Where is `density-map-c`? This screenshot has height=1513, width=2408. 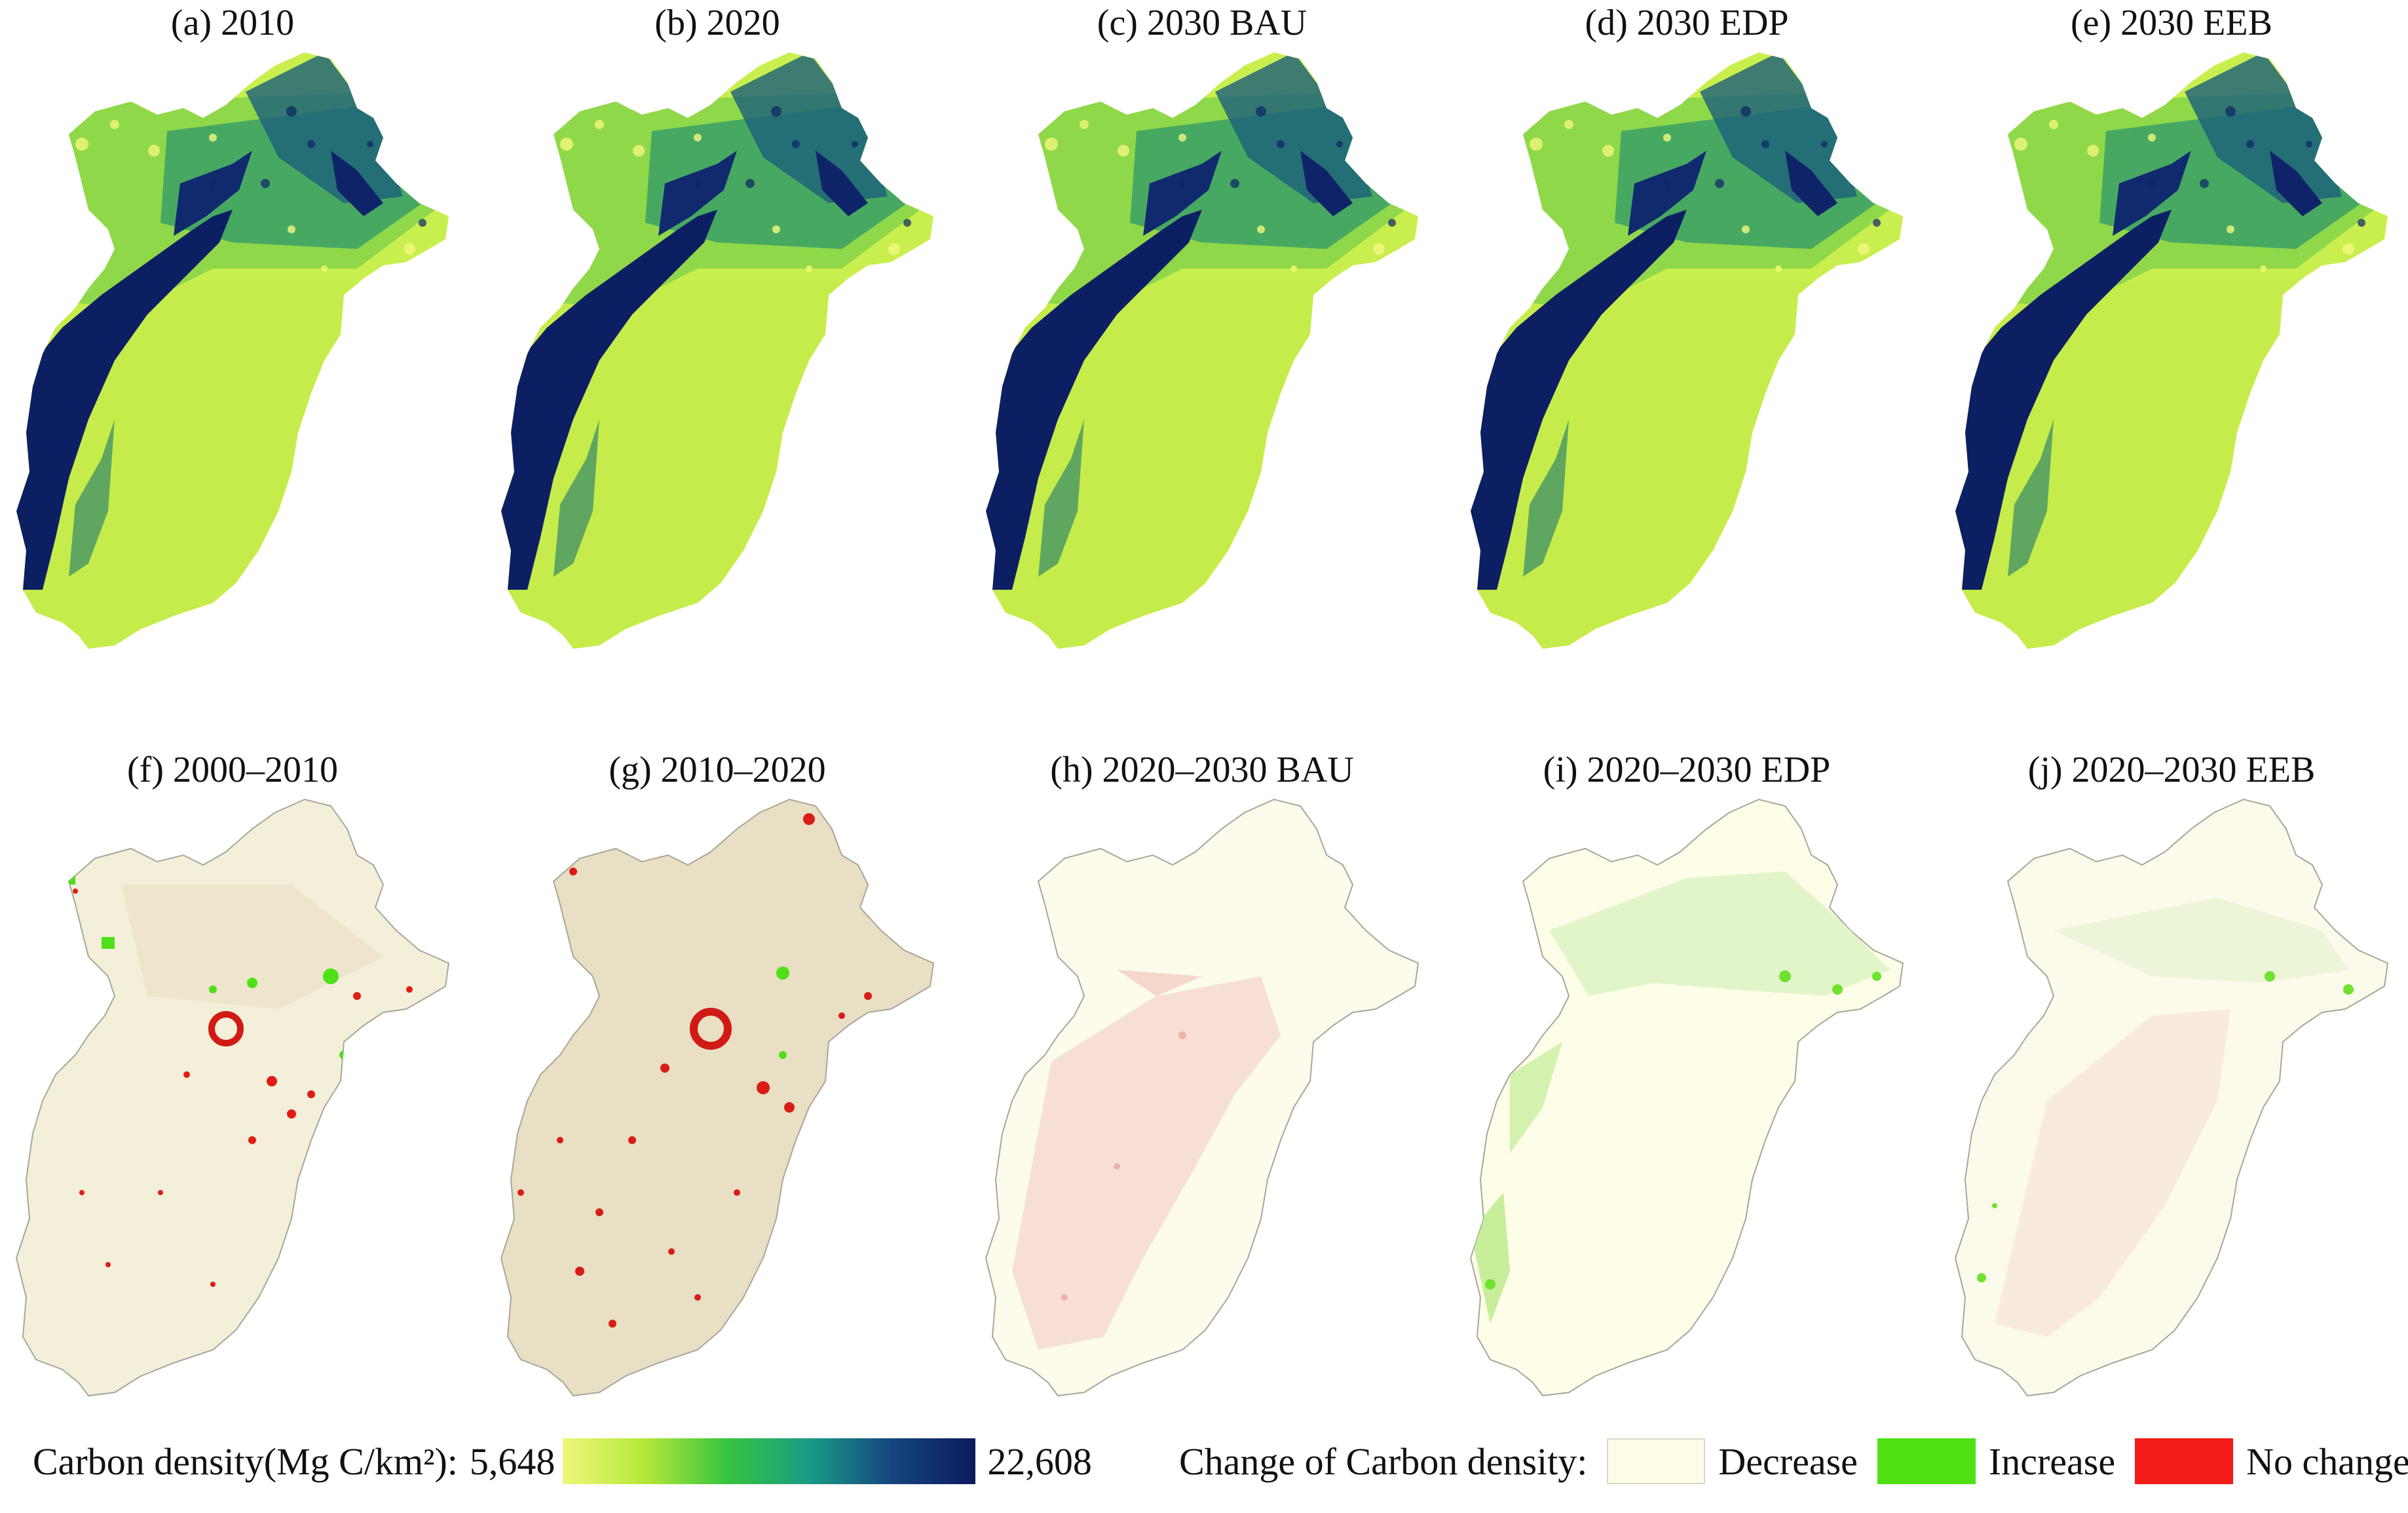 density-map-c is located at coordinates (1202, 353).